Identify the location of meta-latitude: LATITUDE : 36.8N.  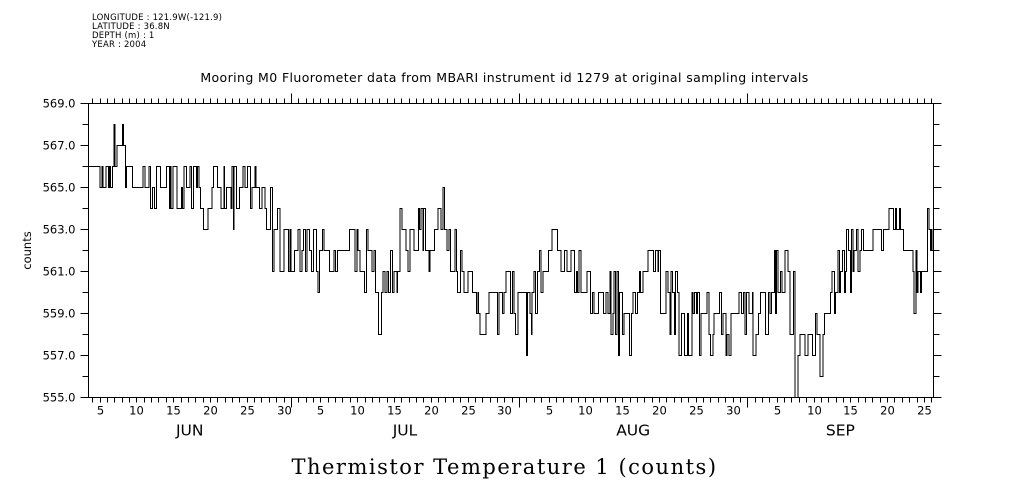
(131, 27).